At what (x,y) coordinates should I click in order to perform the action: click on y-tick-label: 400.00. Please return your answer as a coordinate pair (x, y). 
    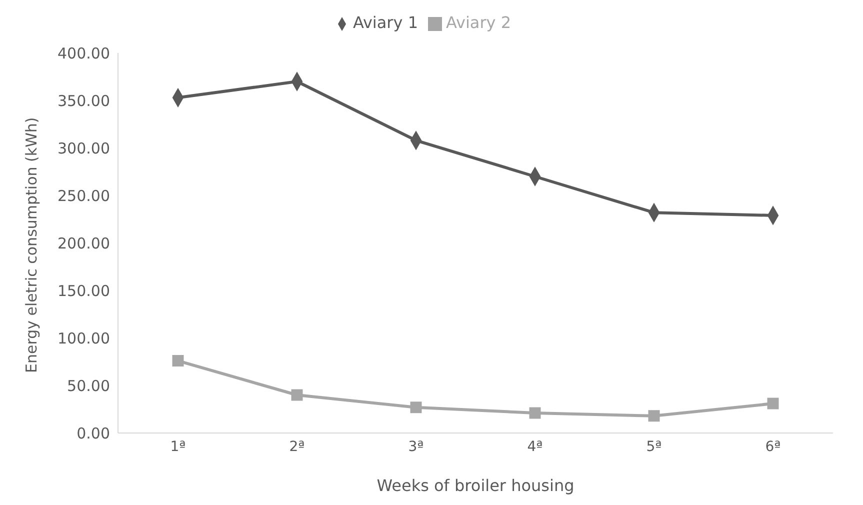
    Looking at the image, I should click on (84, 53).